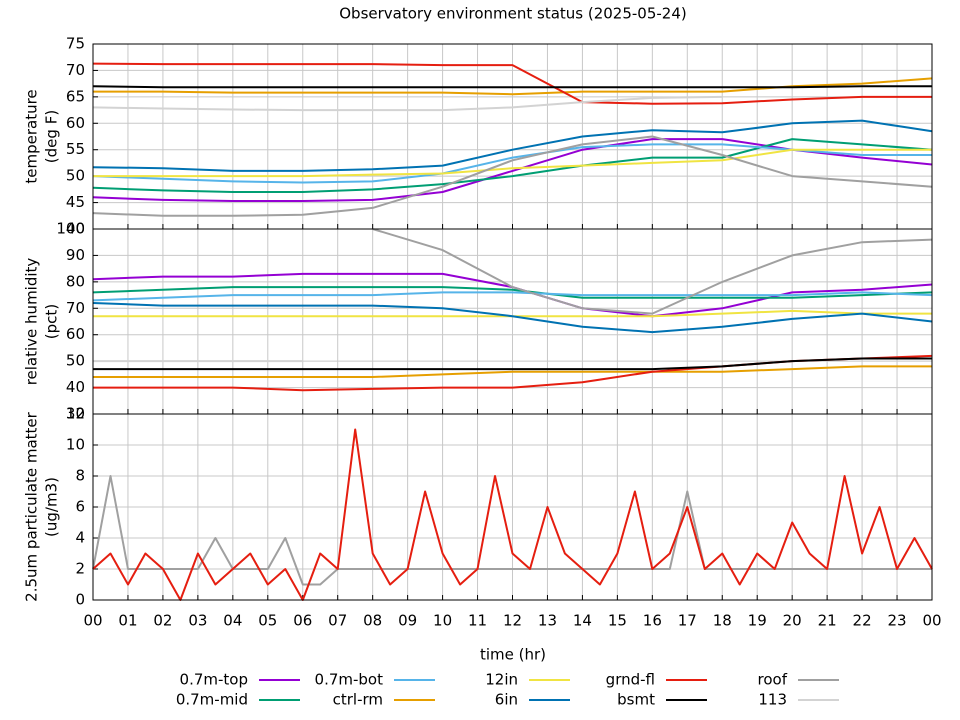 The height and width of the screenshot is (720, 960). I want to click on x-tick-label: 22, so click(862, 621).